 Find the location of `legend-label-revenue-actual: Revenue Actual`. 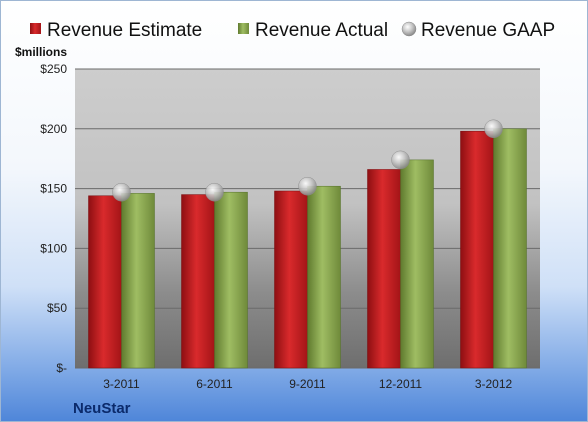

legend-label-revenue-actual: Revenue Actual is located at coordinates (321, 30).